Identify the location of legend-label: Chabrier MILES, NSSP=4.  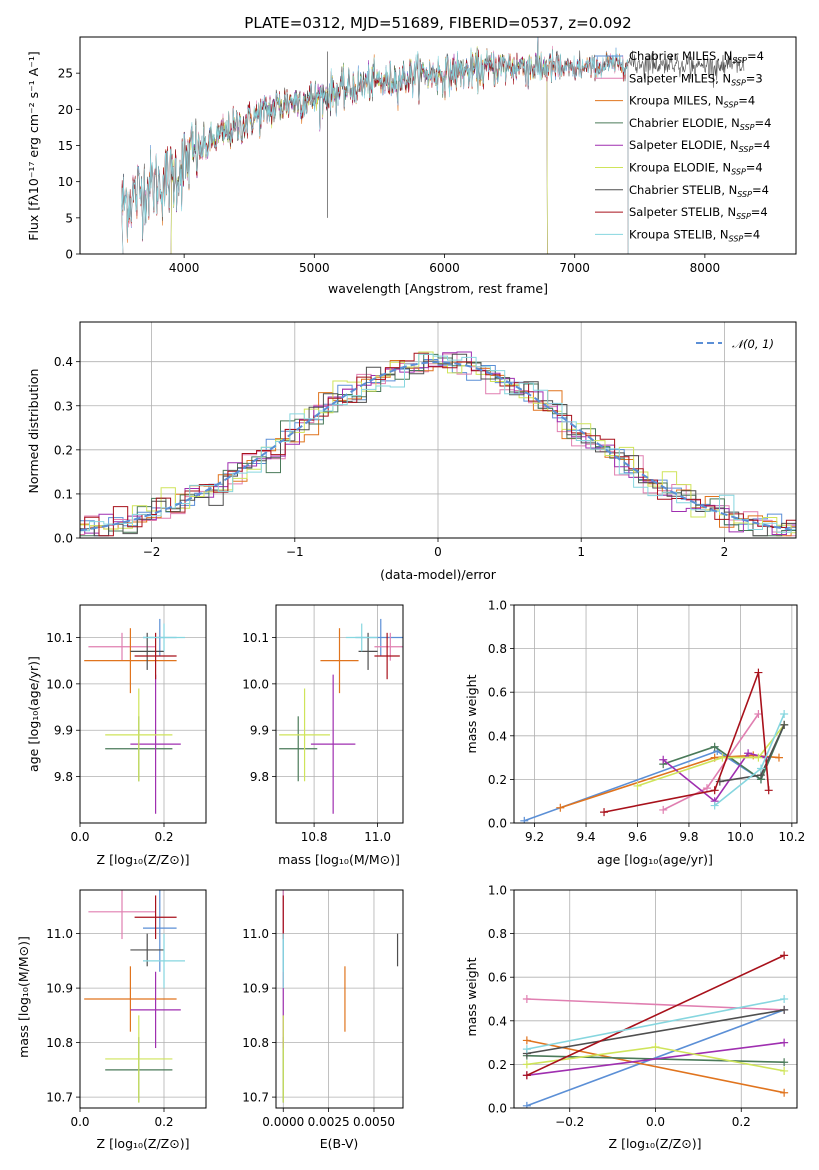
(696, 57).